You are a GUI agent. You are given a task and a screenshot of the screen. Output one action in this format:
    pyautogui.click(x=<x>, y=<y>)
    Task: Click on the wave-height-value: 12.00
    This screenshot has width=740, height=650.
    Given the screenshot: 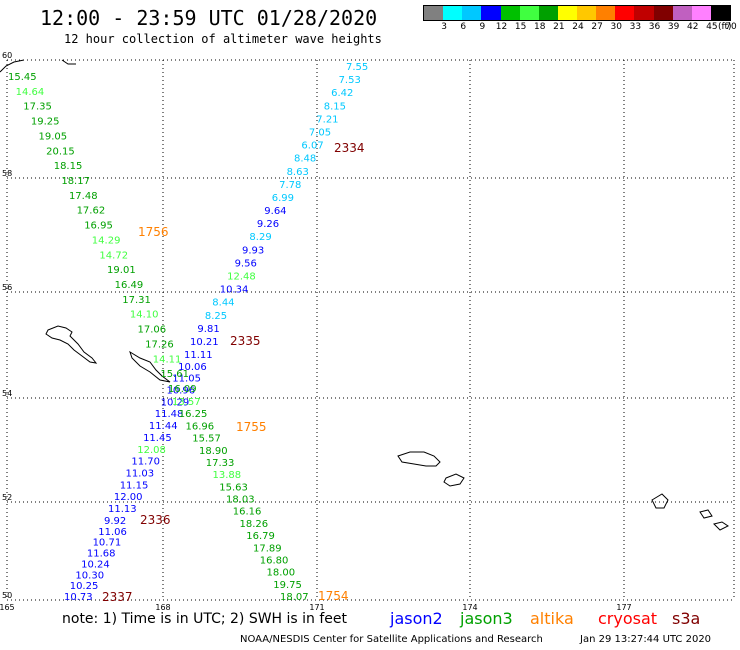 What is the action you would take?
    pyautogui.click(x=128, y=497)
    